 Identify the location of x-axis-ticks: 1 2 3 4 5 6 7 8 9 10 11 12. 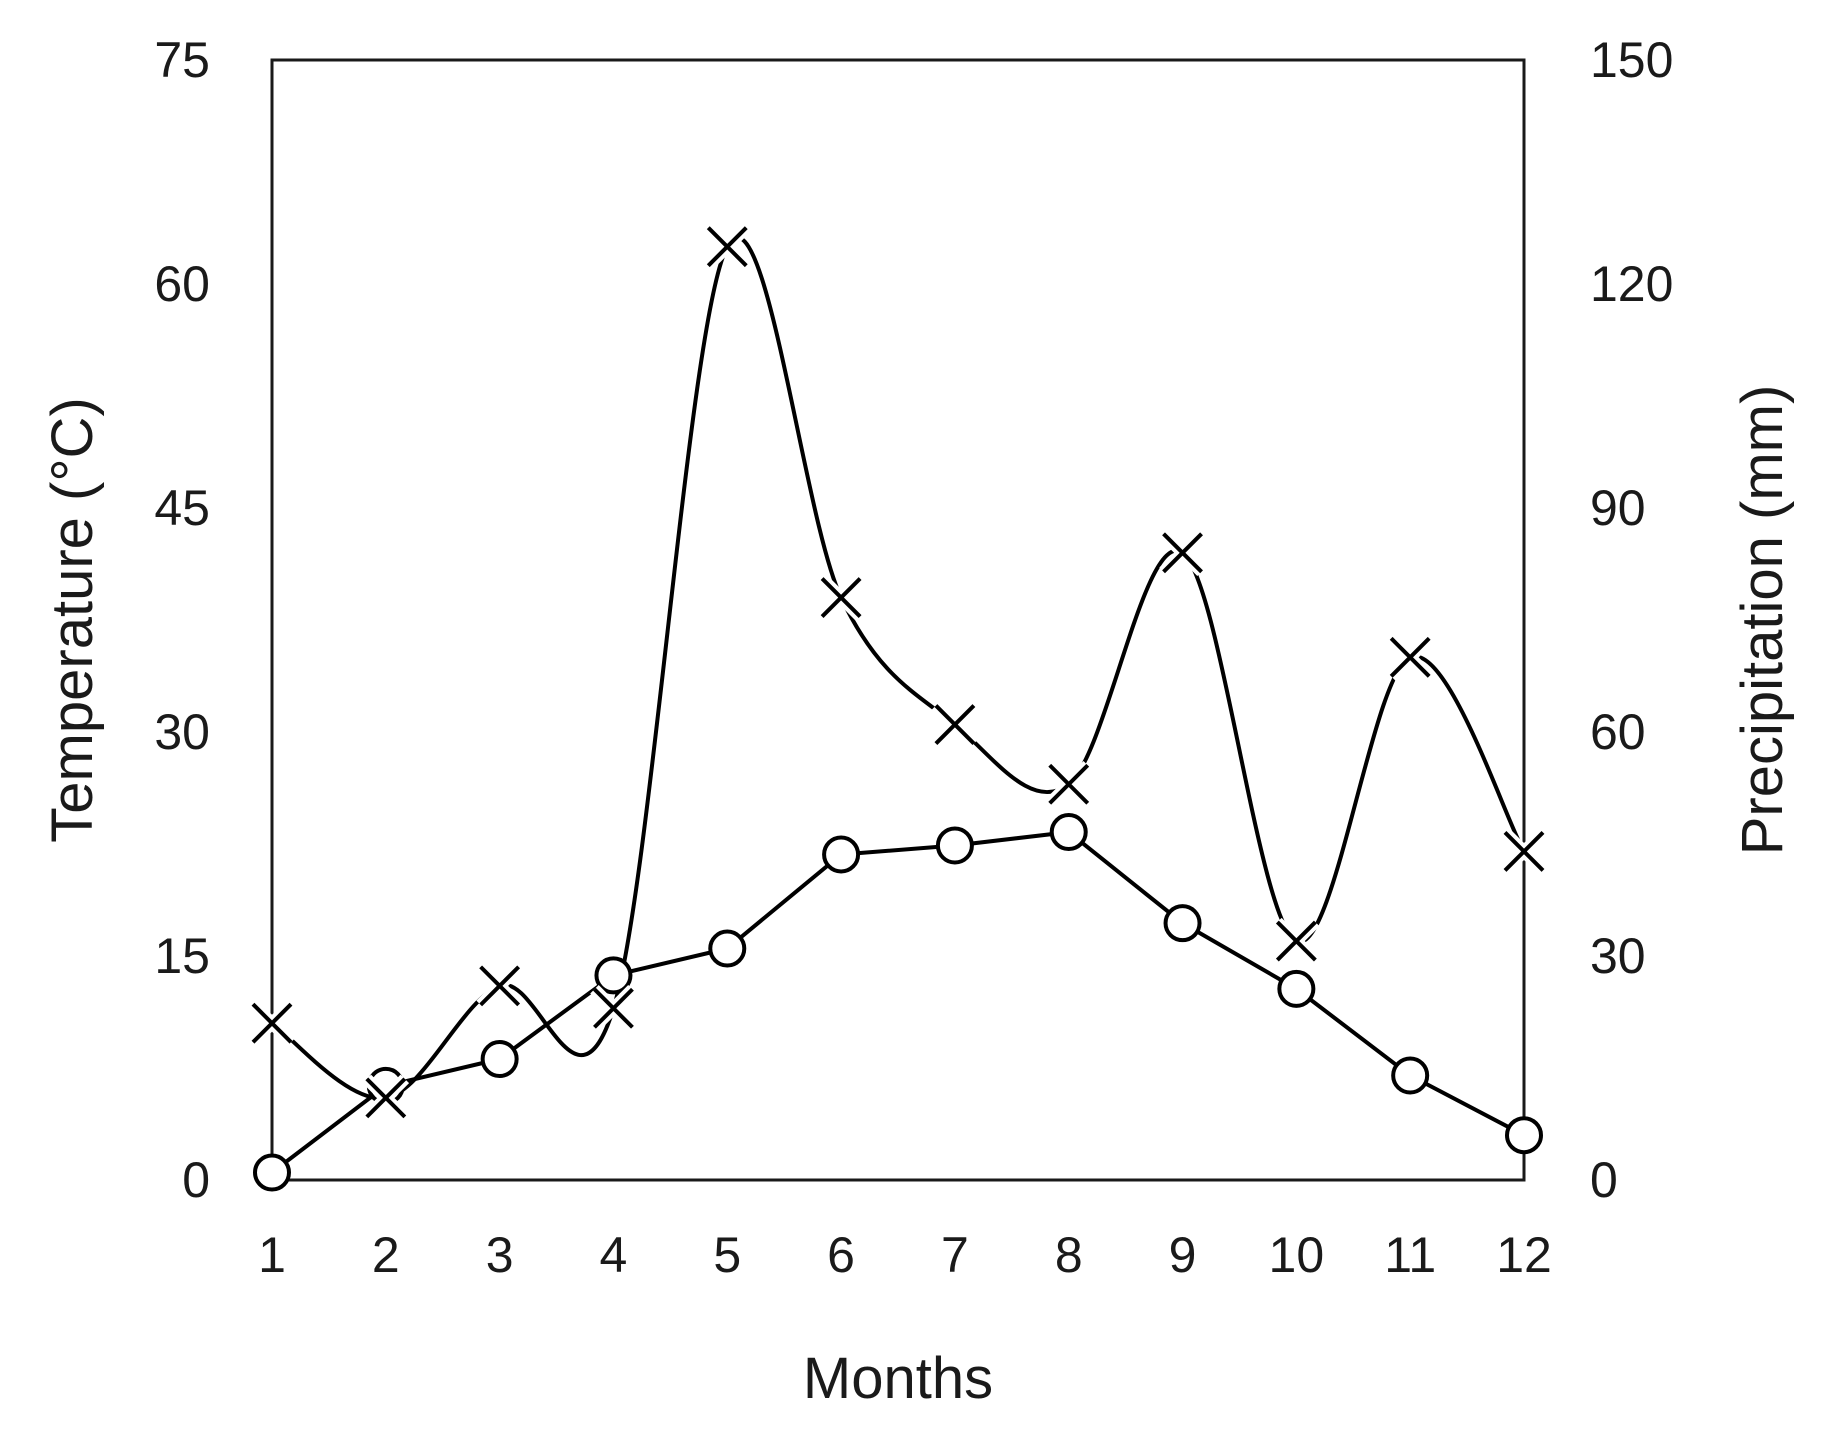
(905, 1255).